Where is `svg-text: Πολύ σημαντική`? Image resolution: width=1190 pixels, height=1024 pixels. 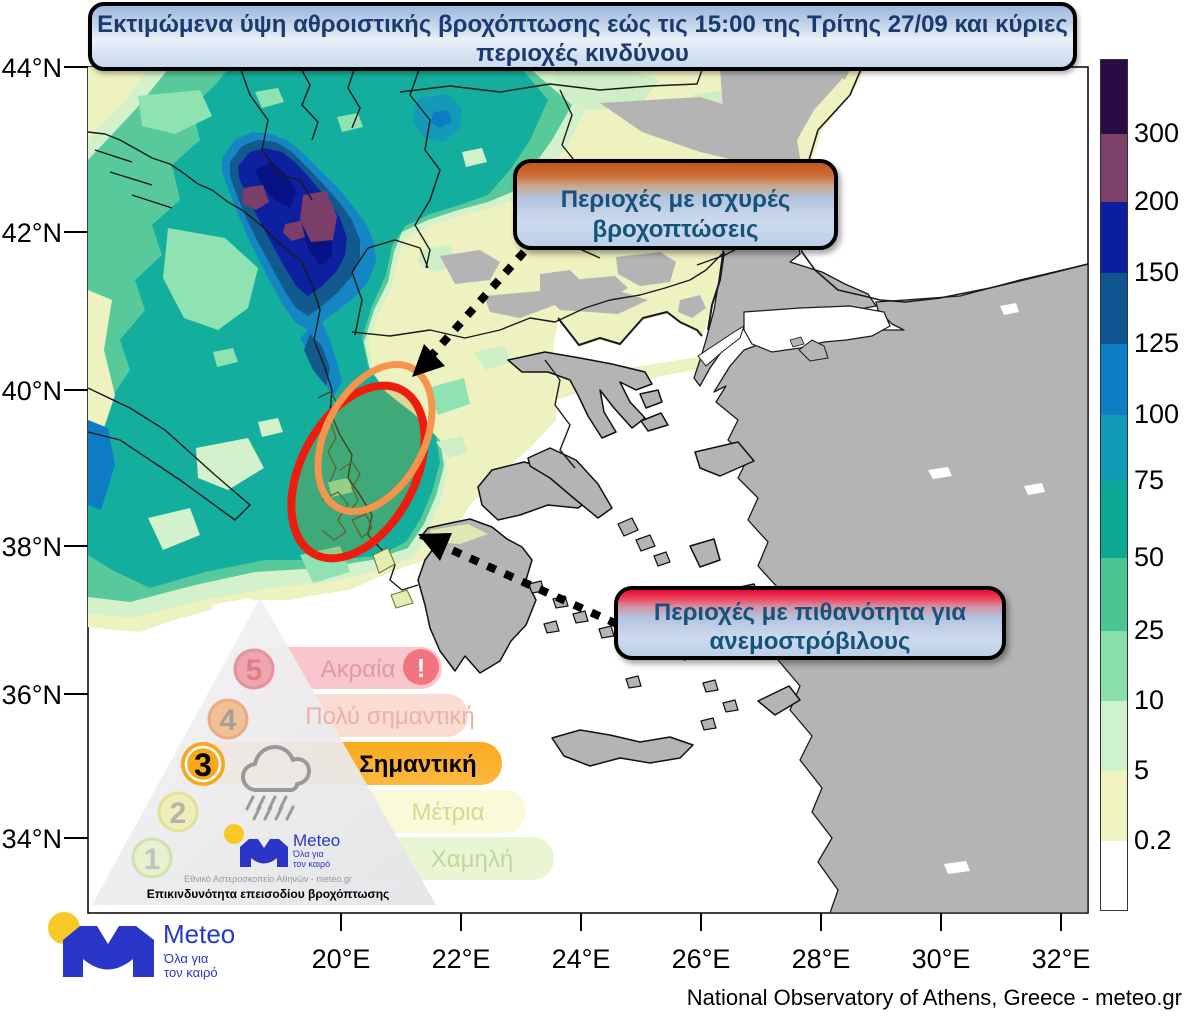 svg-text: Πολύ σημαντική is located at coordinates (389, 716).